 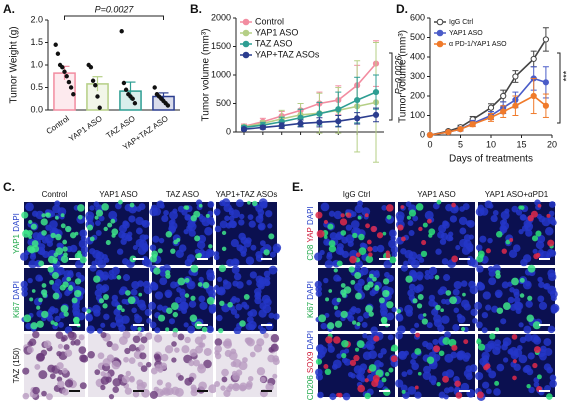 I want to click on panel-label: C., so click(x=9, y=187).